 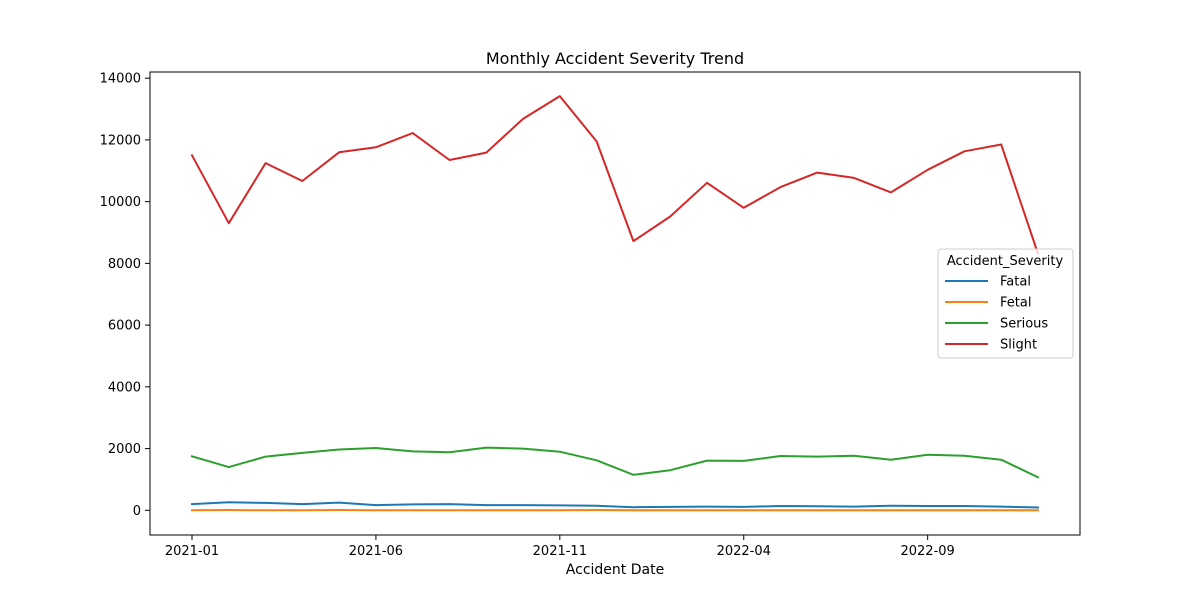 I want to click on x-tick-label: 2022-04, so click(x=744, y=551).